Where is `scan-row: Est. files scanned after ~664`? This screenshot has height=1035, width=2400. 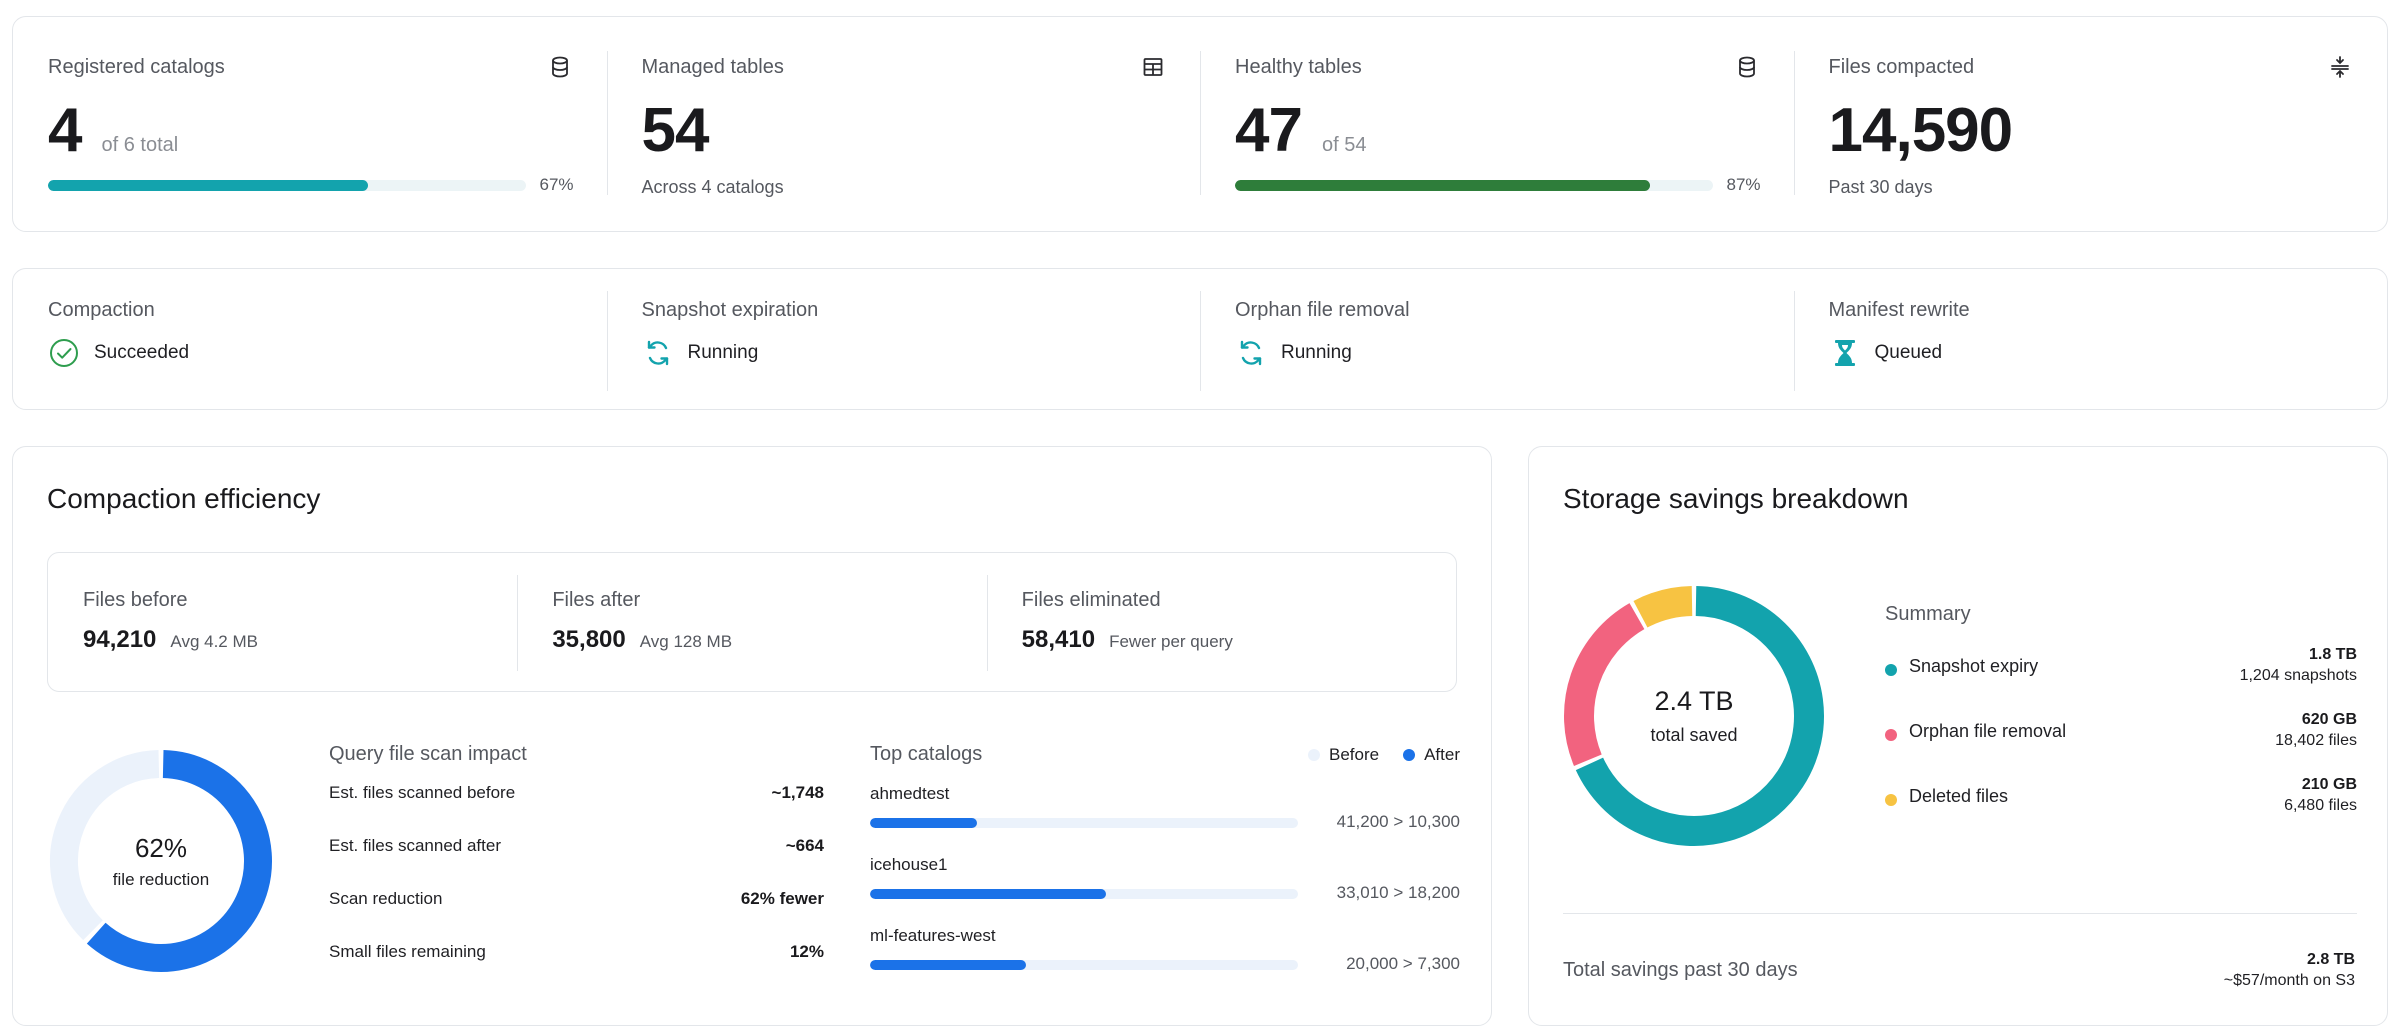
scan-row: Est. files scanned after ~664 is located at coordinates (576, 845).